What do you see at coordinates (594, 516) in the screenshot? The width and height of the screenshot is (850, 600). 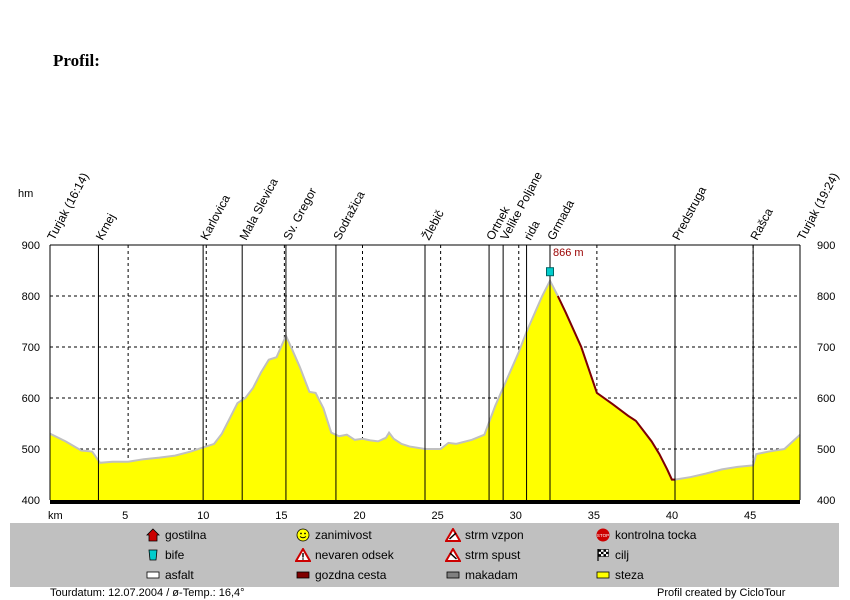 I see `x-tick-label: 35` at bounding box center [594, 516].